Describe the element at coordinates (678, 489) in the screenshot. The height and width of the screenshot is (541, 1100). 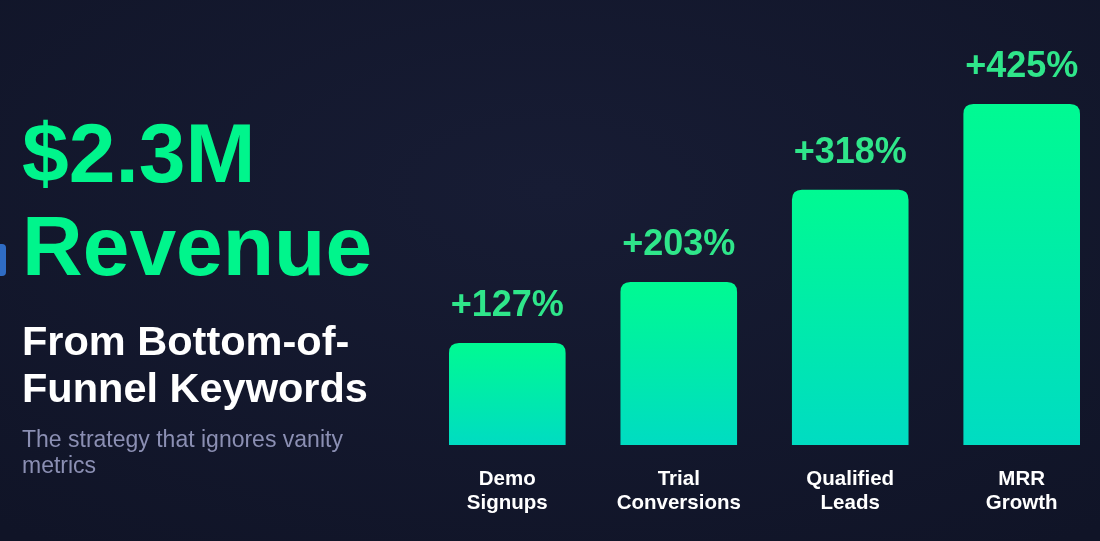
I see `x-tick-label: Trial Conversions` at that location.